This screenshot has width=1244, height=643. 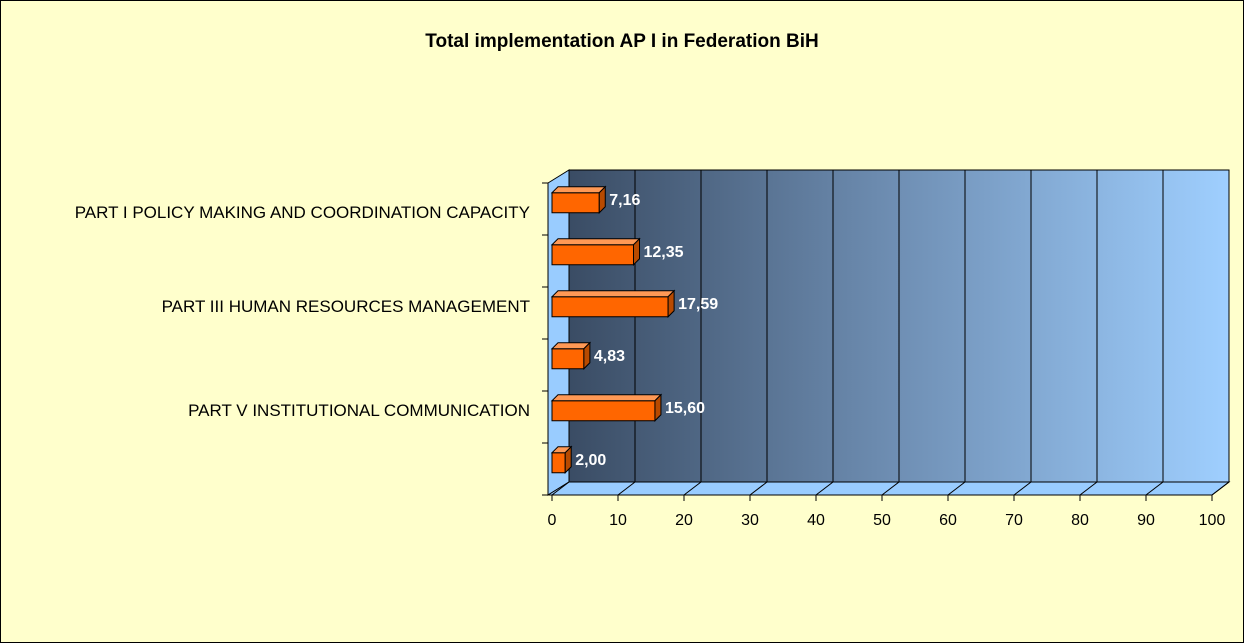 I want to click on x-tick-label: 40, so click(x=816, y=520).